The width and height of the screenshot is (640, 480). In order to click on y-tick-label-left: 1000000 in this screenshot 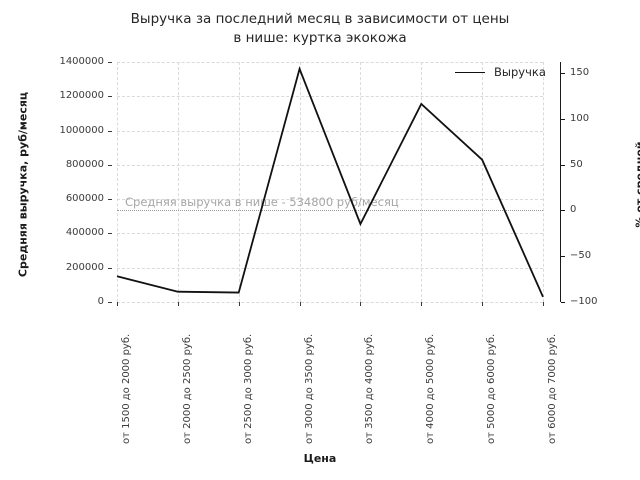, I will do `click(81, 130)`.